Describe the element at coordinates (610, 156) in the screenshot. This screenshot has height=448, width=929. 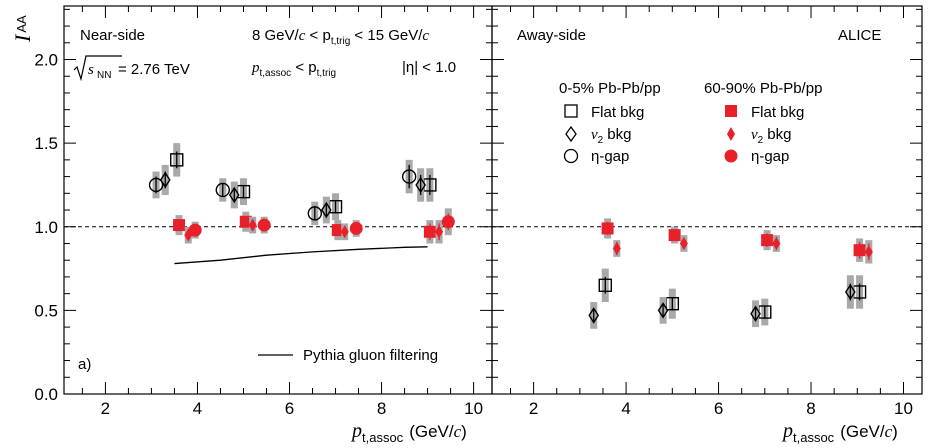
I see `legend-item-eta-left: η-gap` at that location.